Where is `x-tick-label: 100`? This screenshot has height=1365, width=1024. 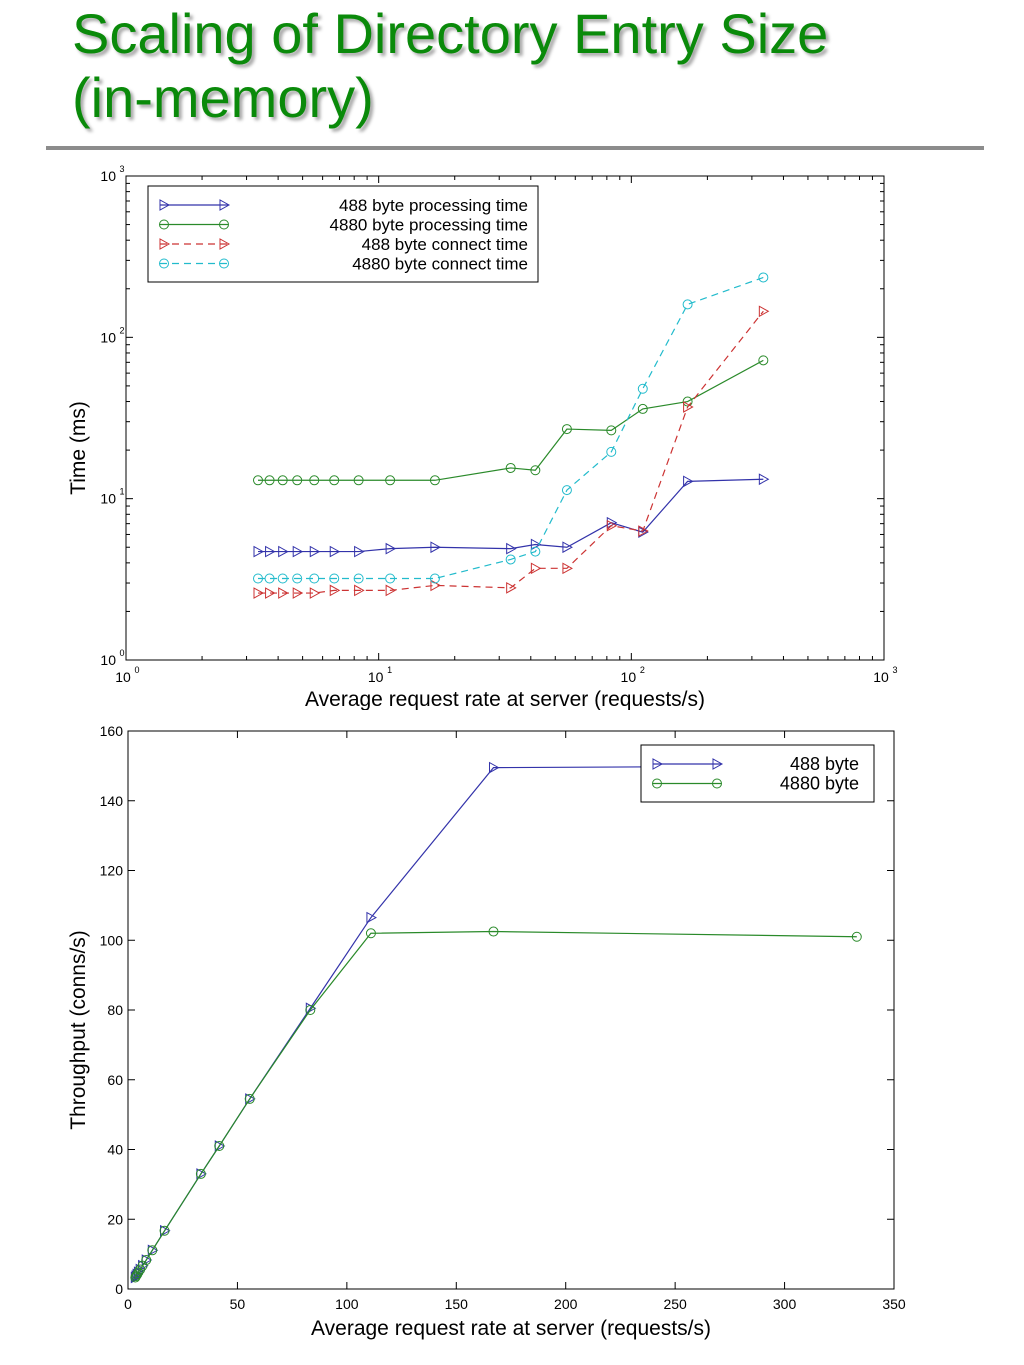
x-tick-label: 100 is located at coordinates (347, 1304).